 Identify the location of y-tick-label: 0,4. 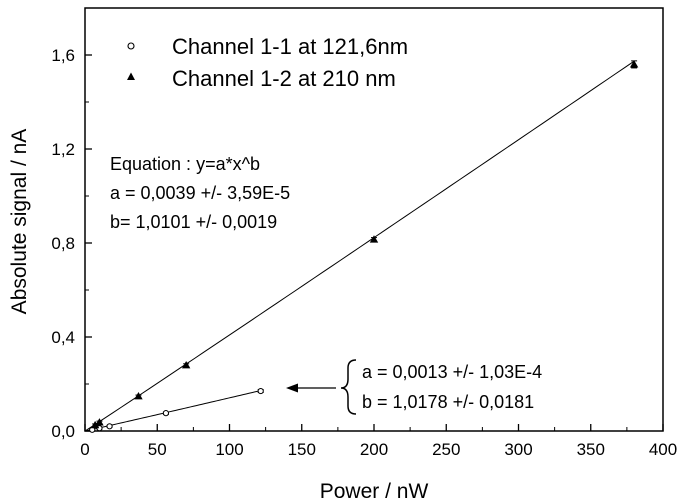
(63, 337).